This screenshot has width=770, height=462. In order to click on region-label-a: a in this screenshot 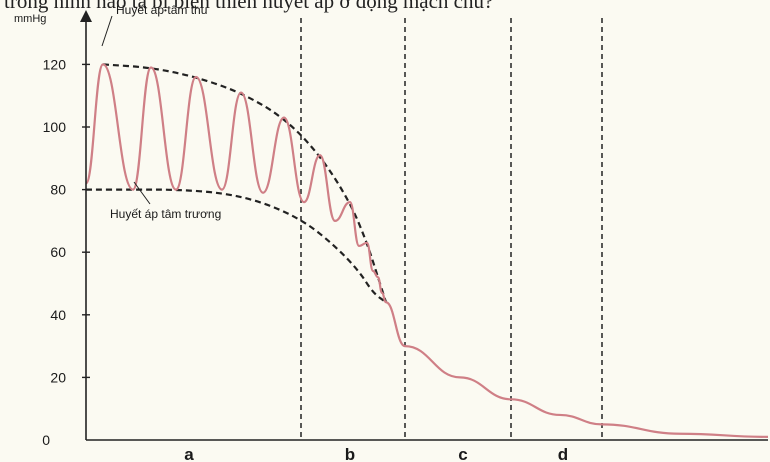, I will do `click(189, 453)`.